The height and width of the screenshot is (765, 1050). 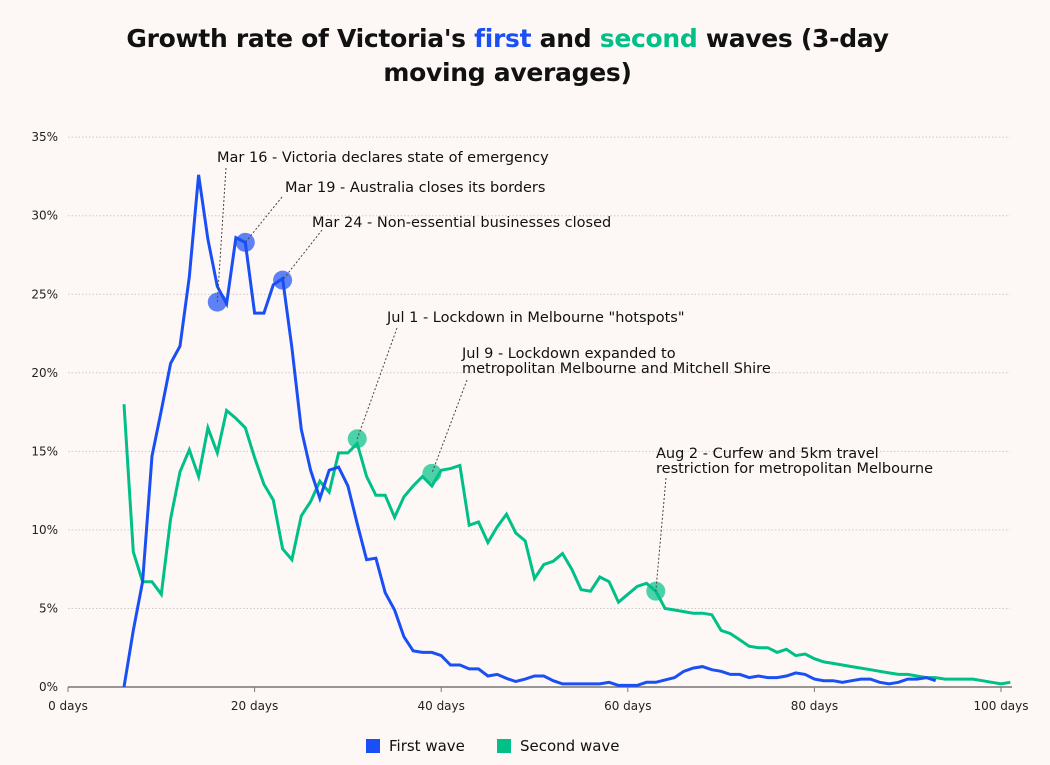 What do you see at coordinates (503, 38) in the screenshot?
I see `title-first-highlight: first` at bounding box center [503, 38].